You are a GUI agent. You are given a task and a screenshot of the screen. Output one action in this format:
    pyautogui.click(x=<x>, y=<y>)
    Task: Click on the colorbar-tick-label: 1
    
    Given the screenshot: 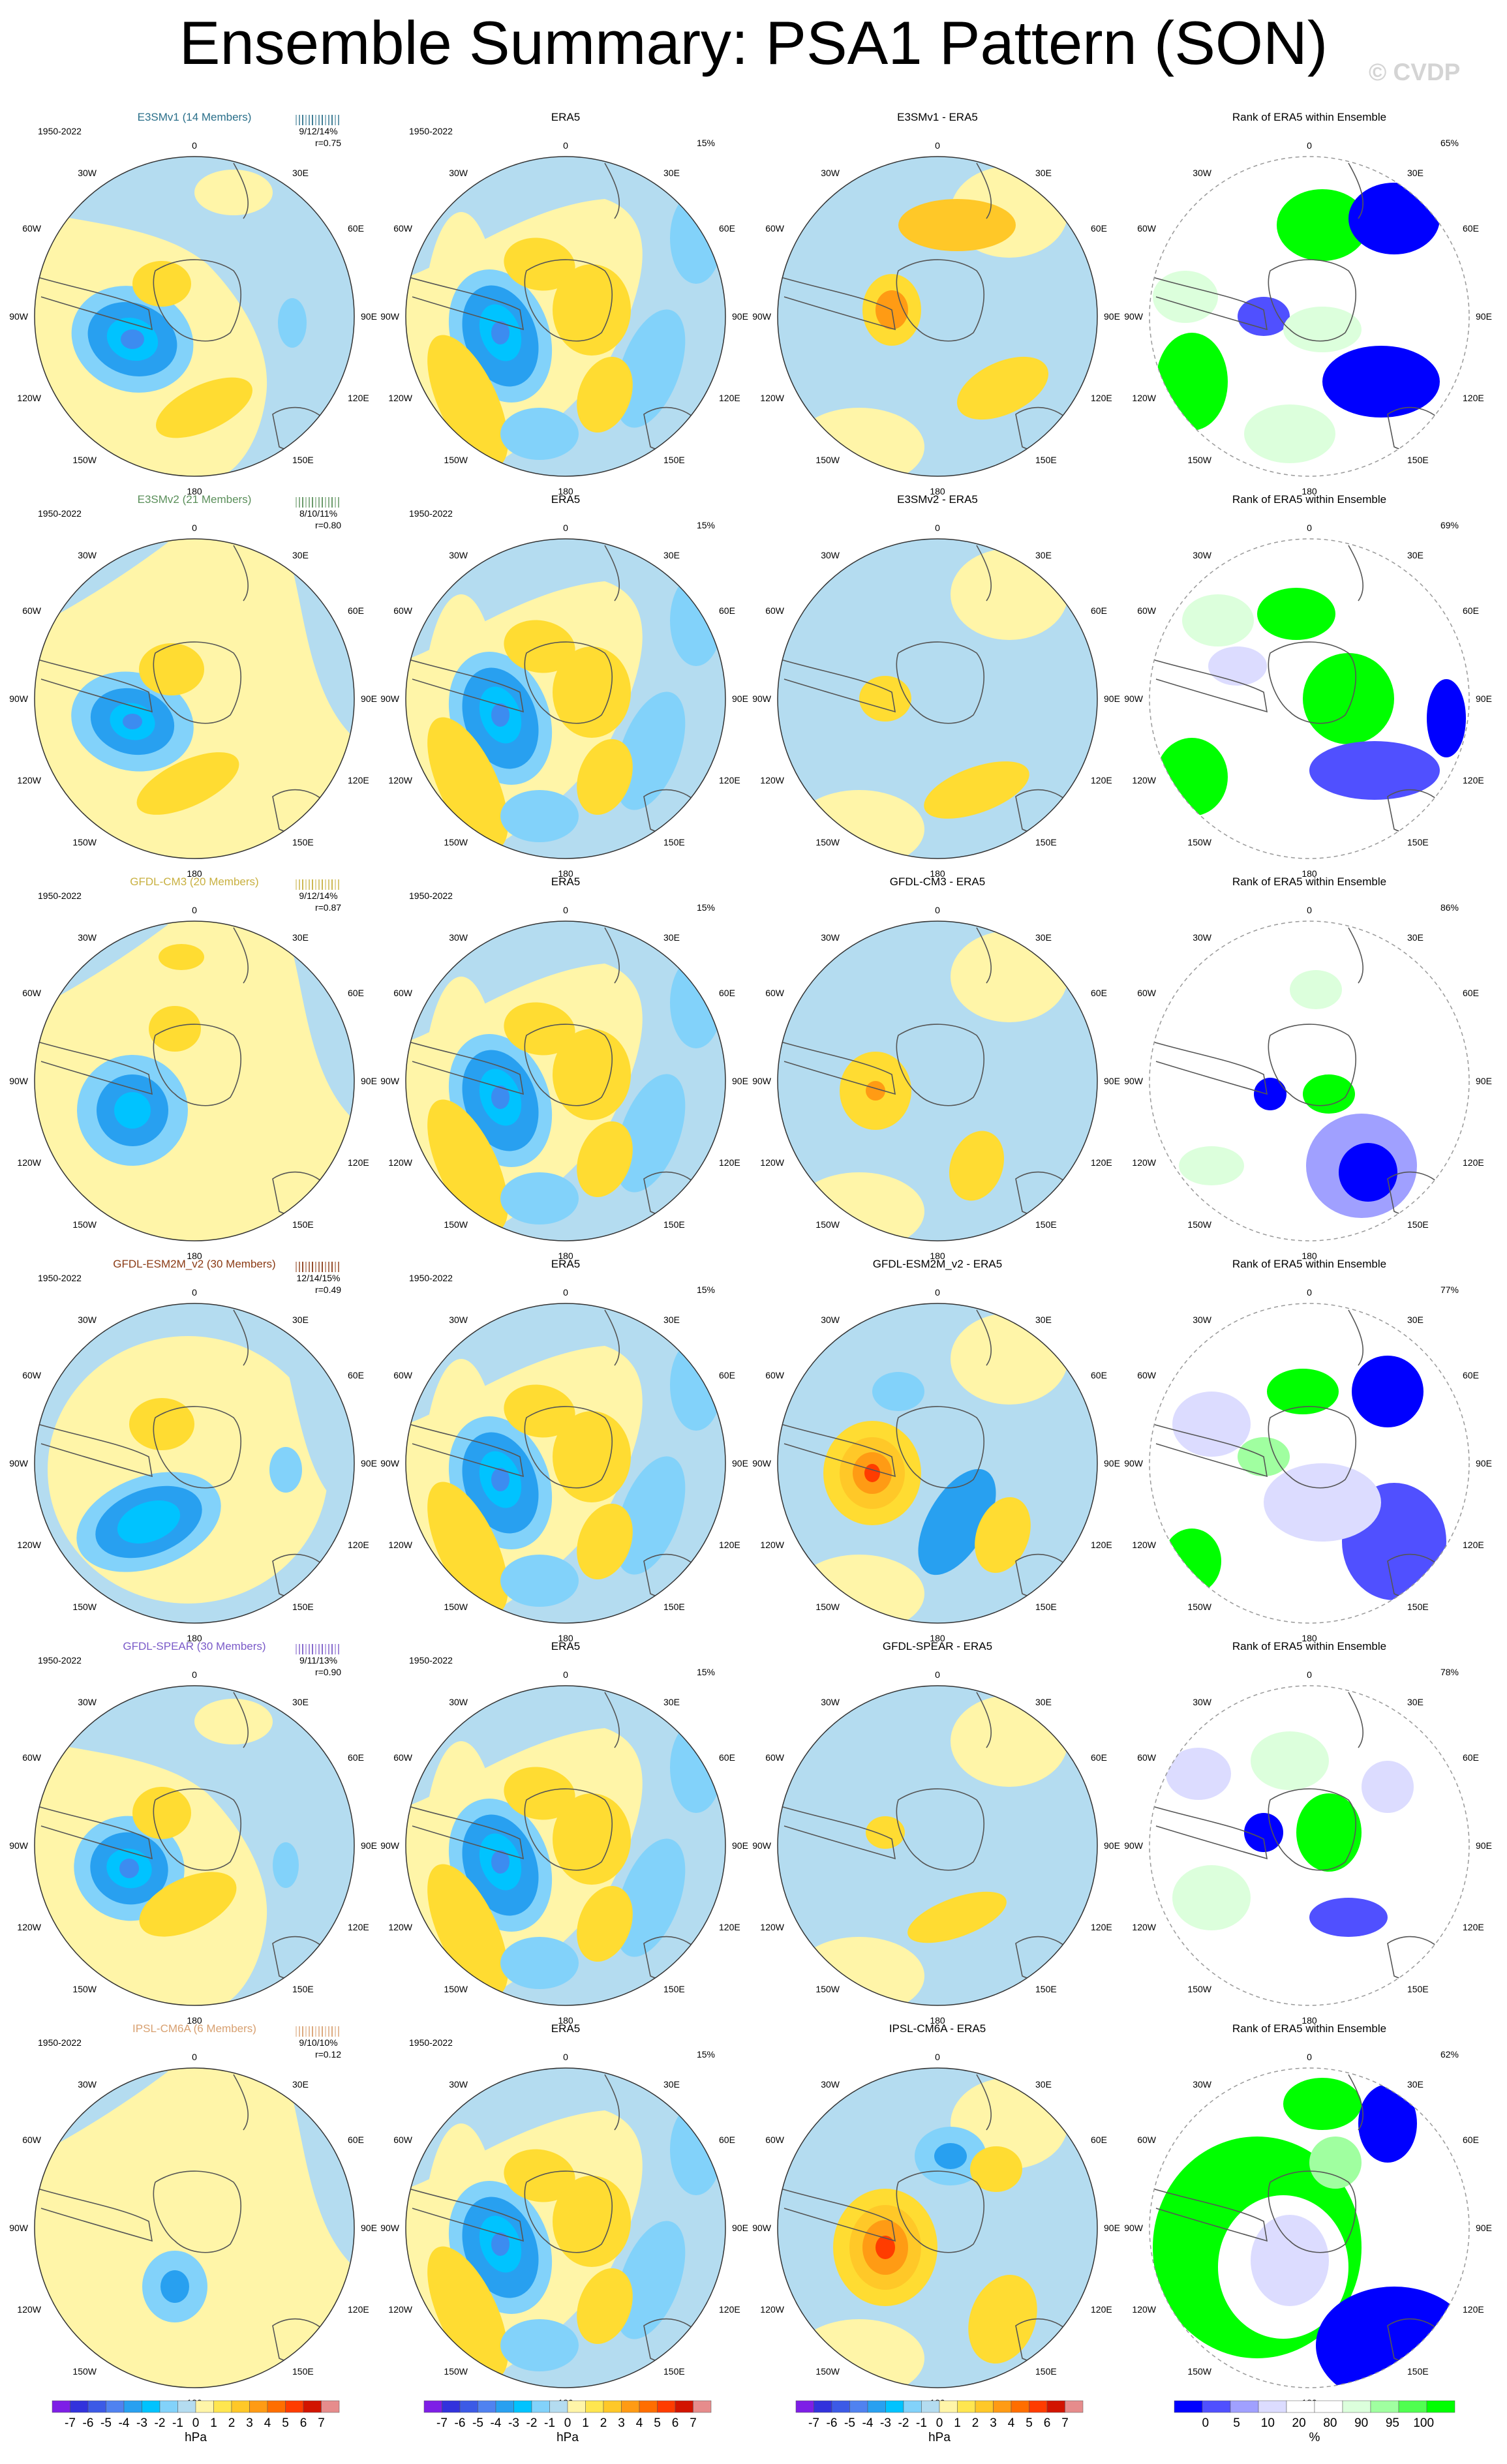 What is the action you would take?
    pyautogui.click(x=585, y=2423)
    